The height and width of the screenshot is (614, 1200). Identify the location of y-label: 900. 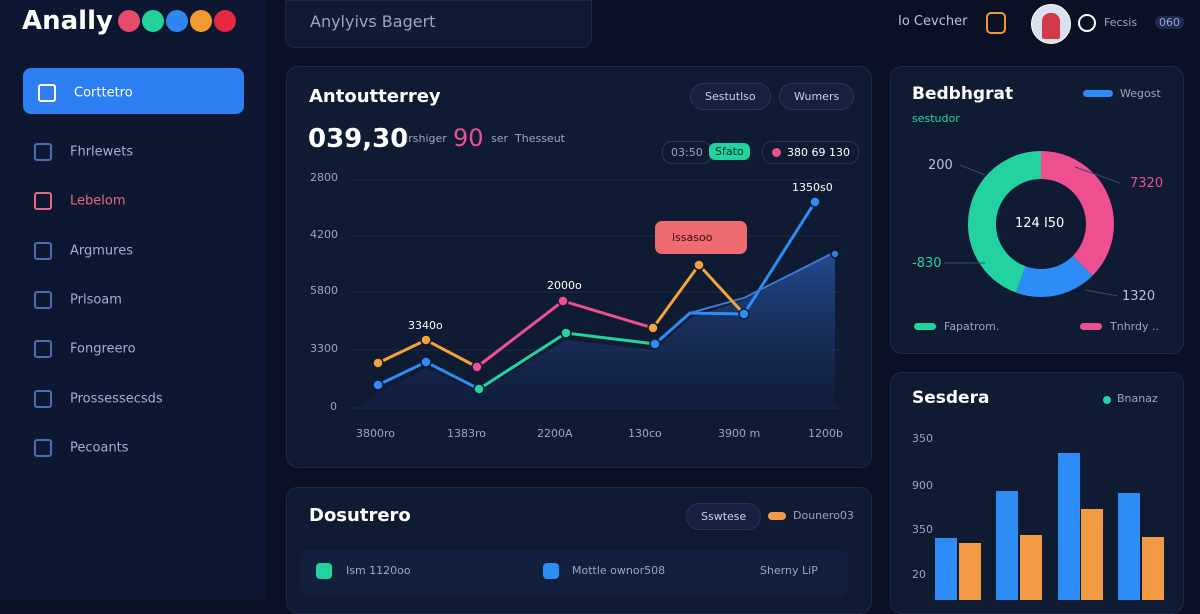
(922, 485).